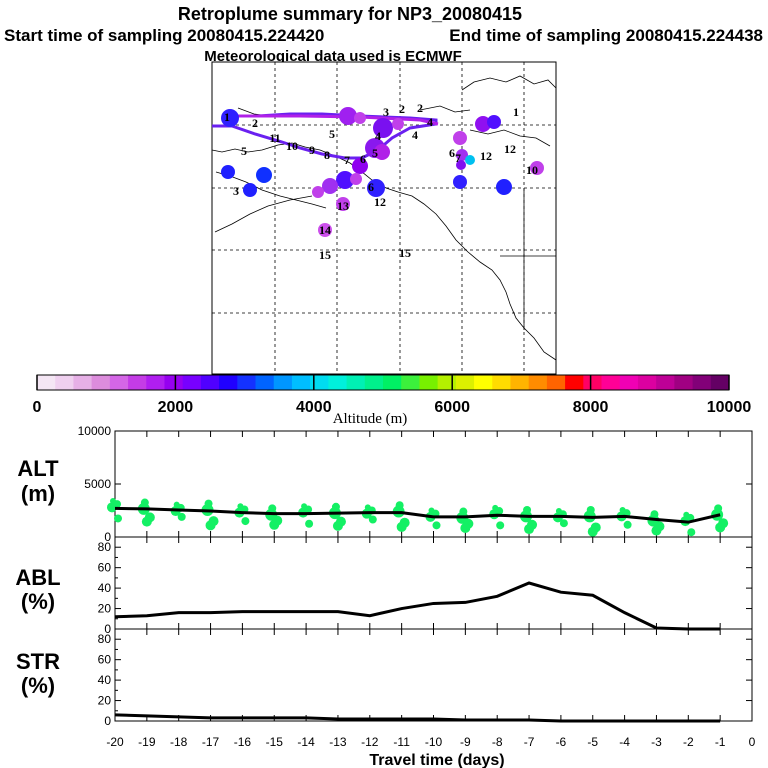  Describe the element at coordinates (561, 742) in the screenshot. I see `x-tick-label: -6` at that location.